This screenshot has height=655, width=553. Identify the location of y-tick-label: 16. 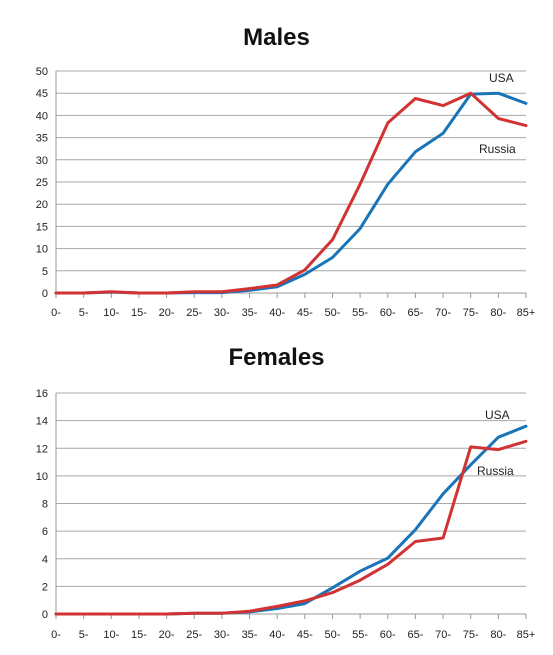
(42, 394).